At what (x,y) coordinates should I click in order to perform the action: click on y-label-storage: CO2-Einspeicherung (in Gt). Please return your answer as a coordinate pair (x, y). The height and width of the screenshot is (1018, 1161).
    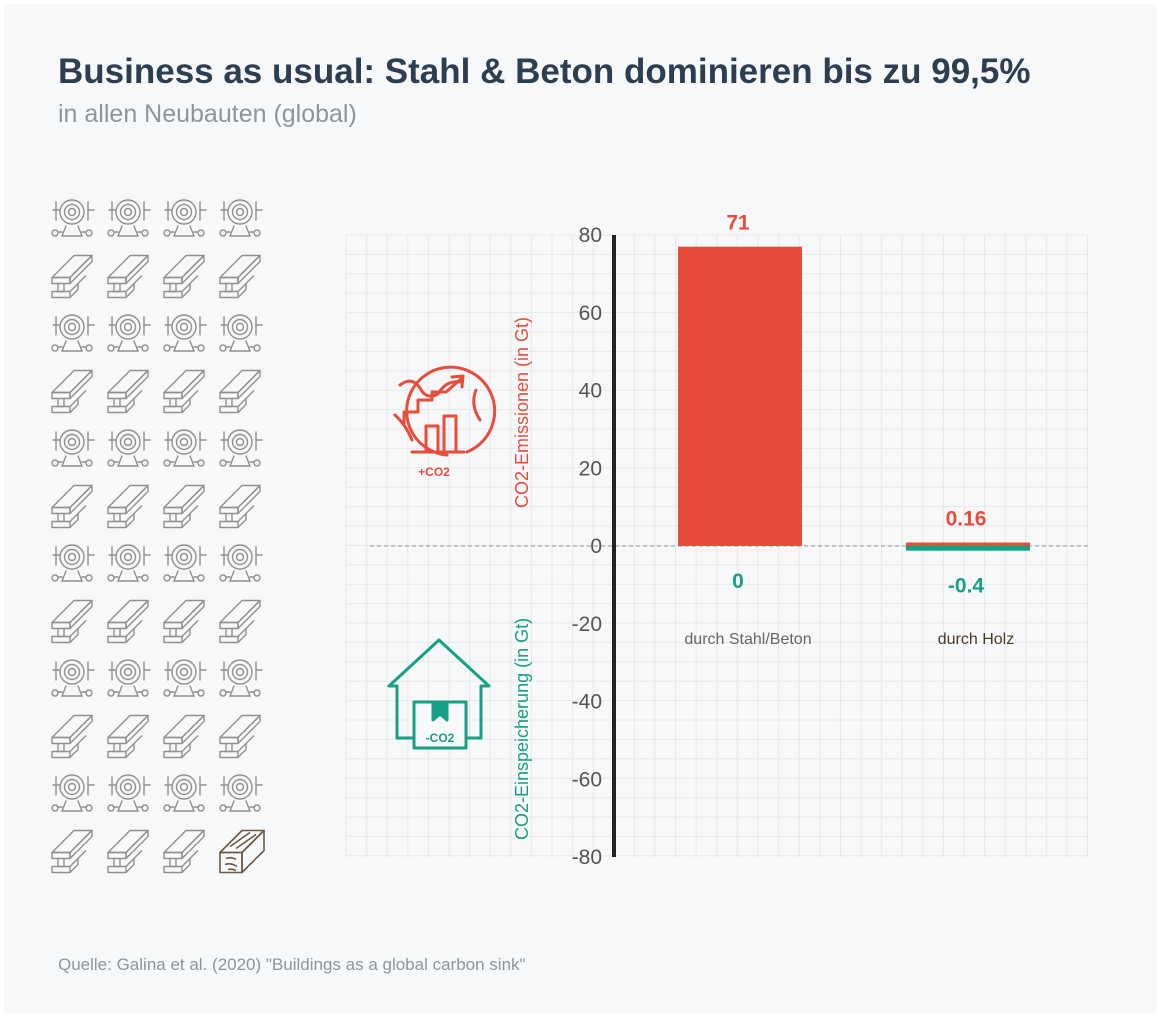
    Looking at the image, I should click on (522, 729).